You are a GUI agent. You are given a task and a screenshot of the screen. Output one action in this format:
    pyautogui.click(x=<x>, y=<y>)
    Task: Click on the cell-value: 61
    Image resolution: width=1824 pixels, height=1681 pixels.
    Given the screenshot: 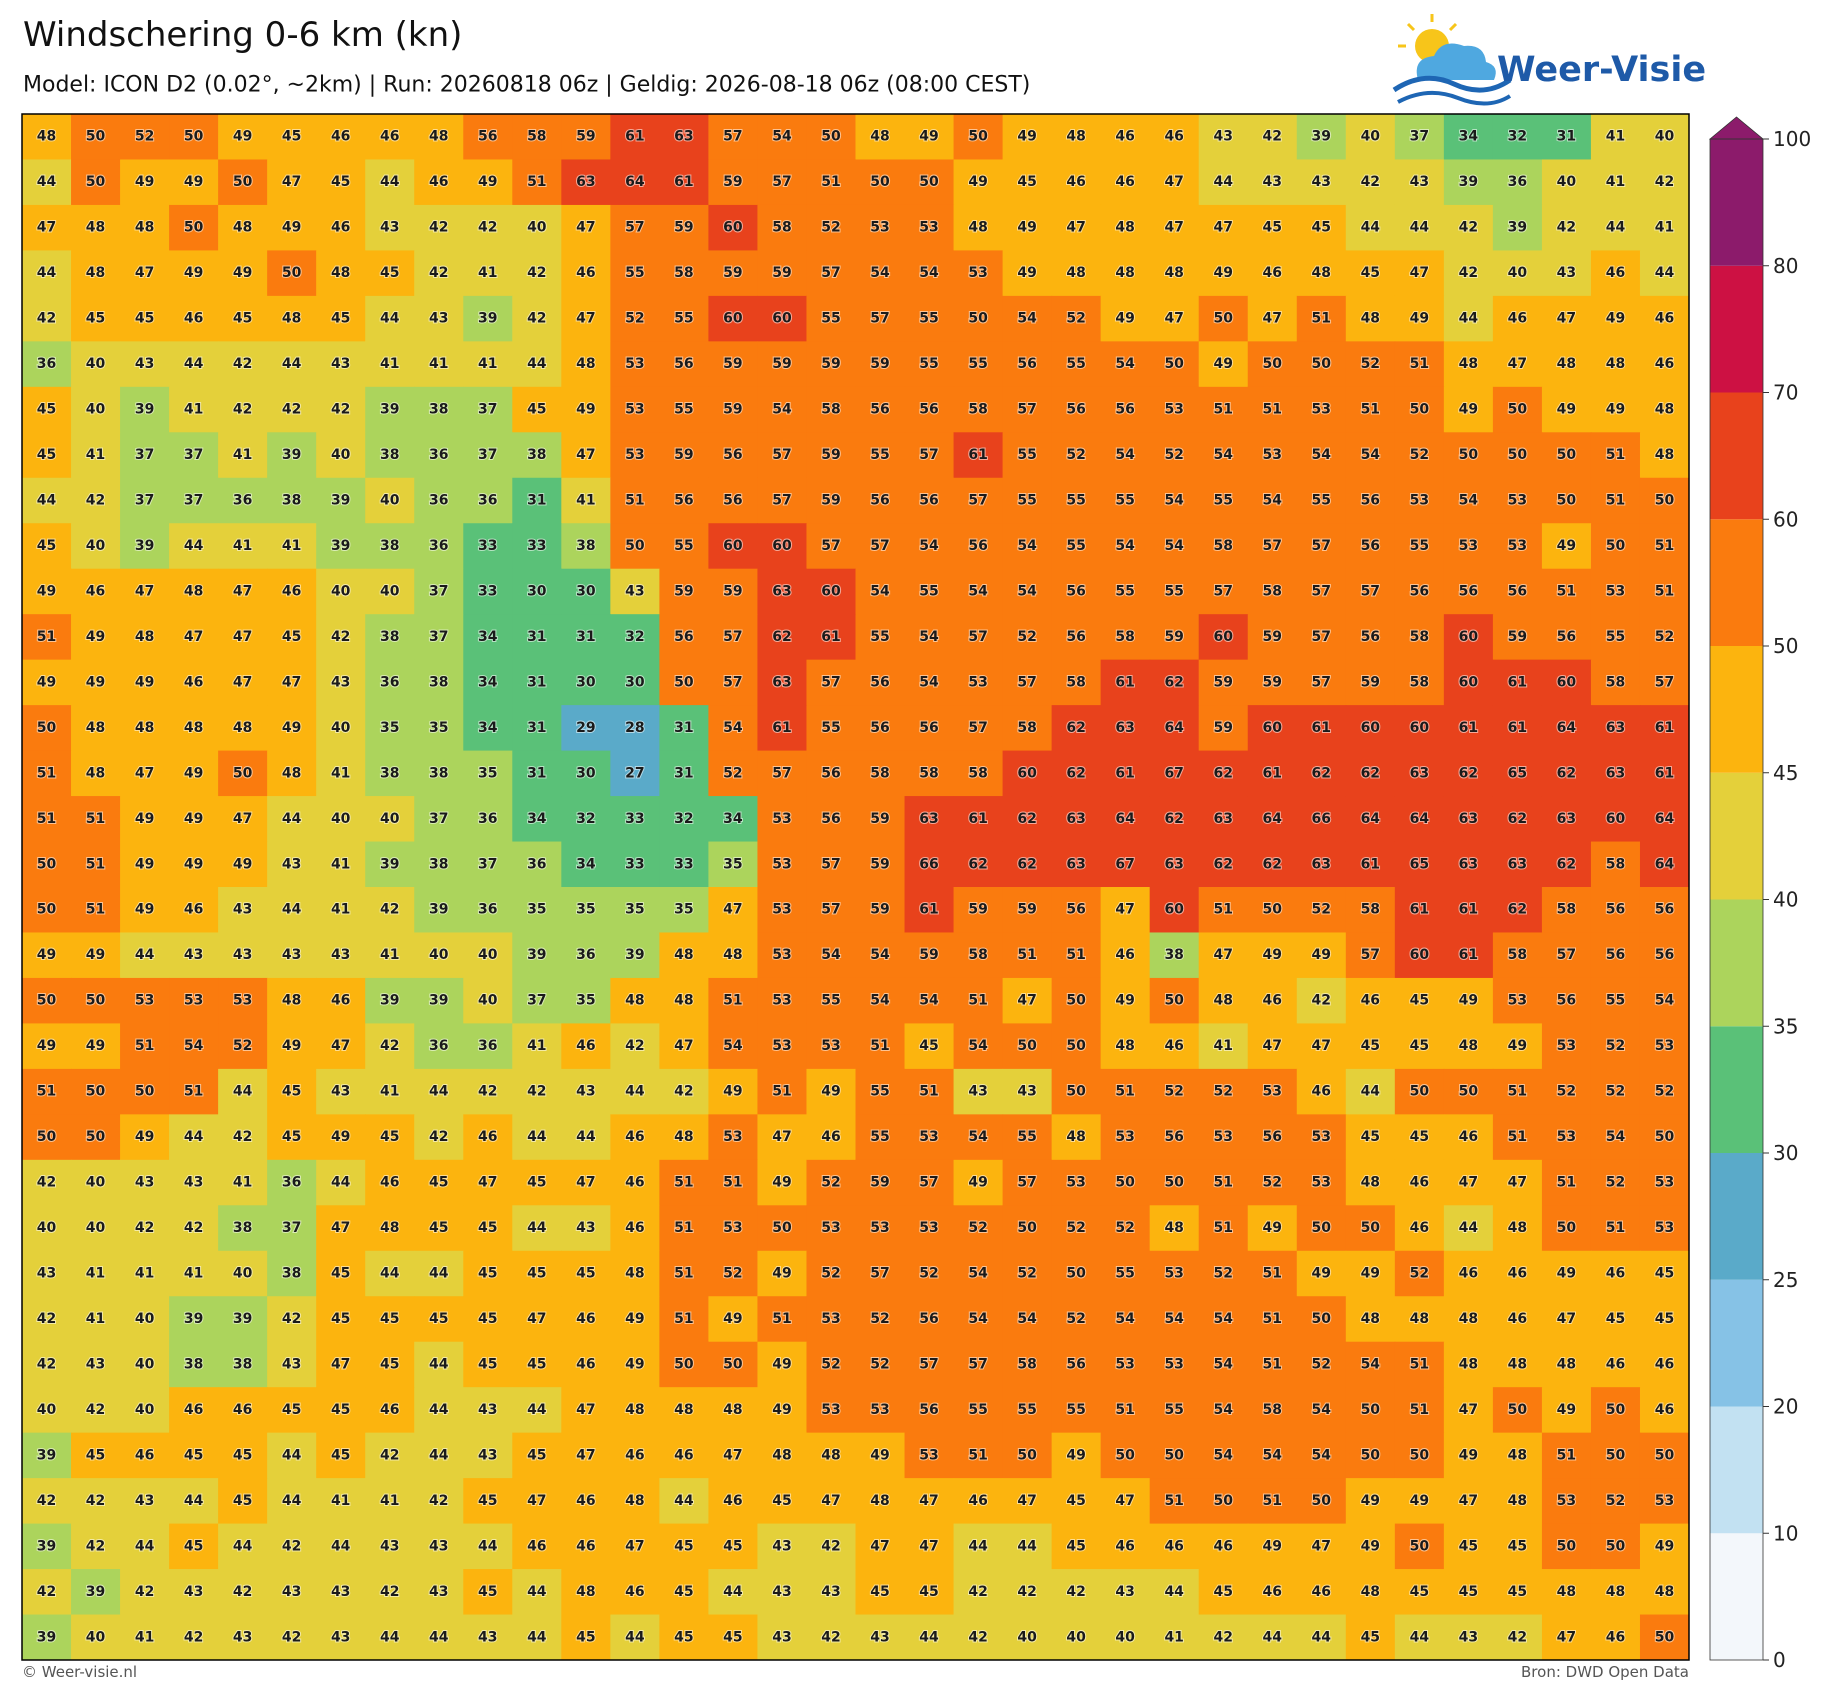 What is the action you would take?
    pyautogui.click(x=928, y=910)
    